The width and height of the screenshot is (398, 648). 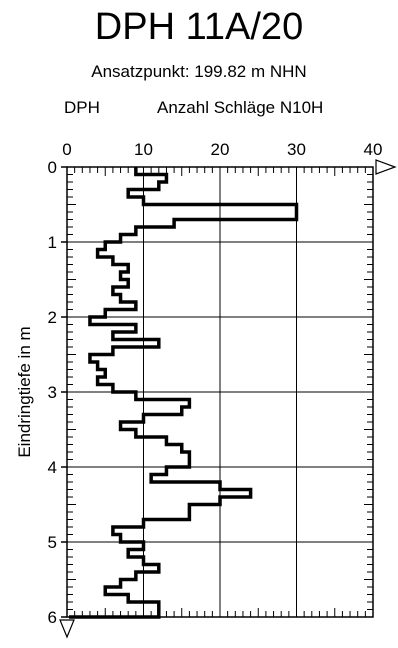 What do you see at coordinates (52, 167) in the screenshot?
I see `y-tick-label: 0` at bounding box center [52, 167].